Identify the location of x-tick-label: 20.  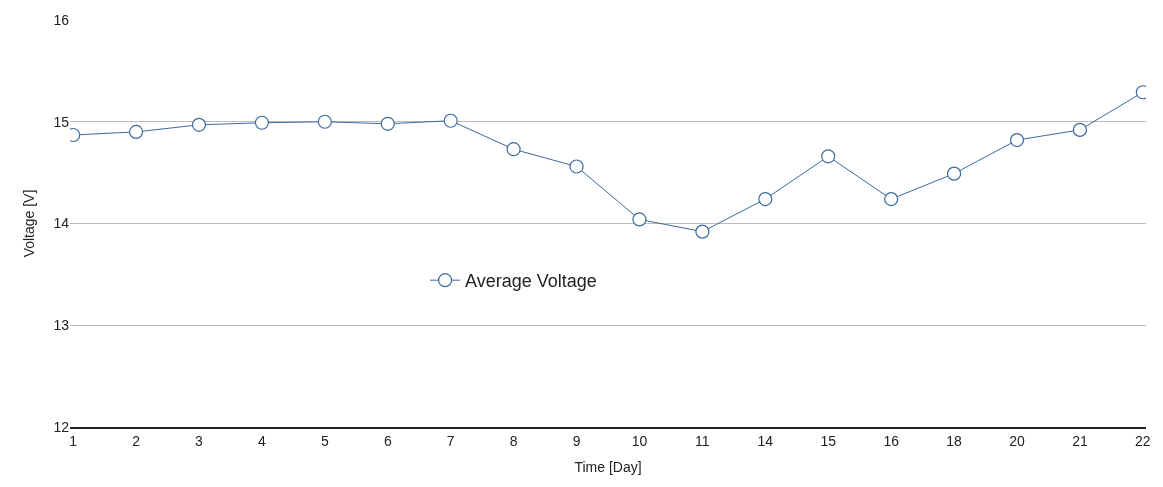
(1017, 440).